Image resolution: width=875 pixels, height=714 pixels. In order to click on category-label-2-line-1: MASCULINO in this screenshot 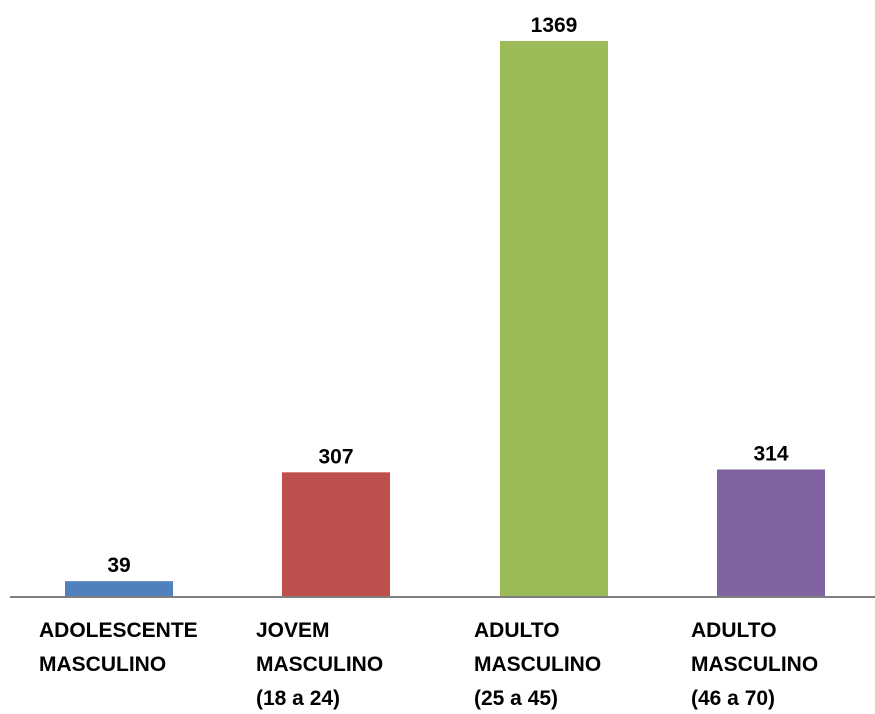, I will do `click(537, 664)`.